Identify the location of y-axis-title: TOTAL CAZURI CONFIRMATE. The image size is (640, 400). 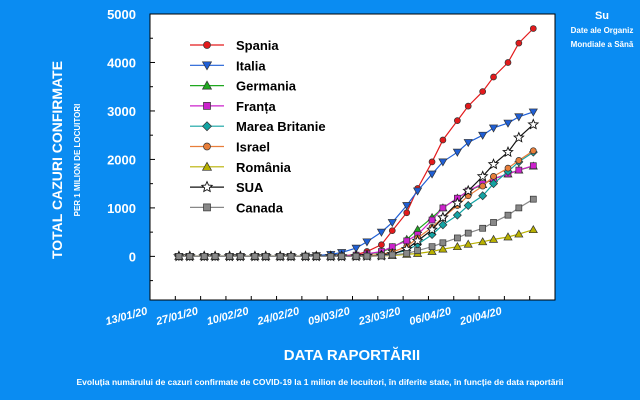
(57, 160).